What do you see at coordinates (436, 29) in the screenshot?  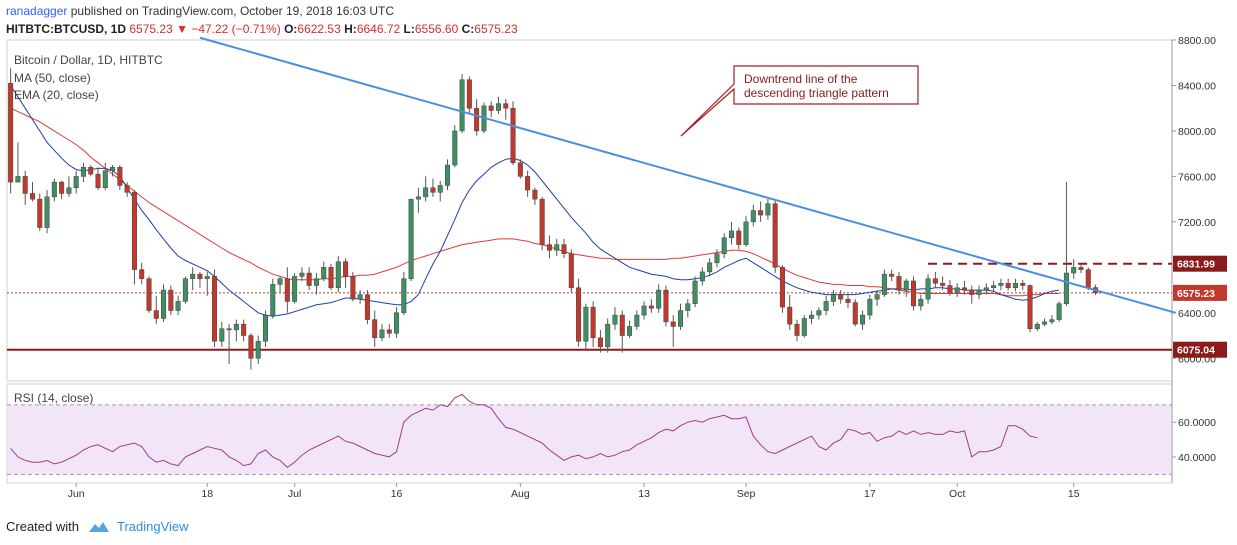 I see `low-value: 6556.60` at bounding box center [436, 29].